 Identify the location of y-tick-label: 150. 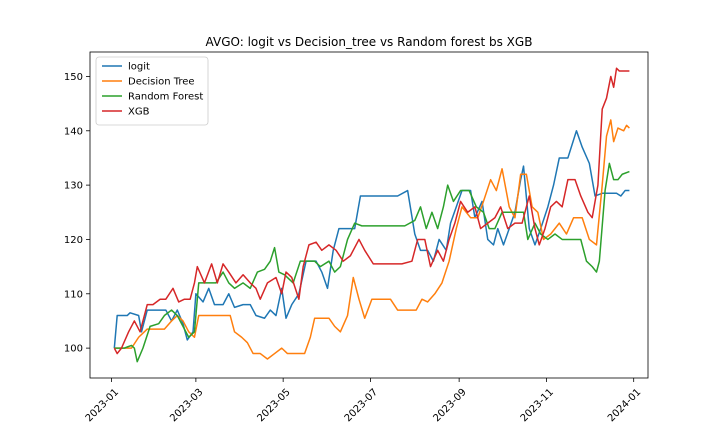
(73, 77).